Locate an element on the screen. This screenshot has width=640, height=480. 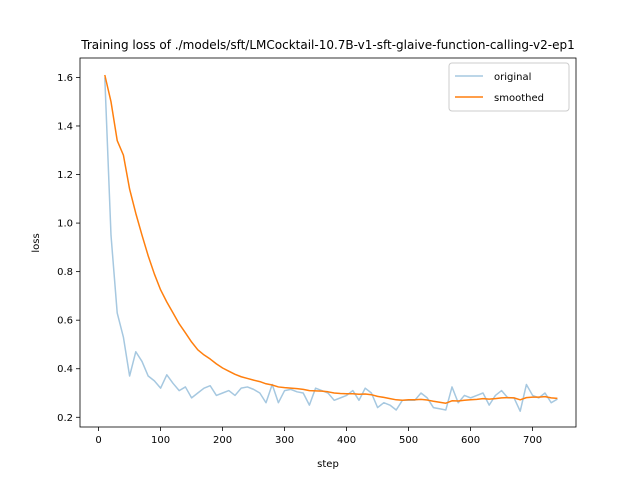
legend-box is located at coordinates (509, 87).